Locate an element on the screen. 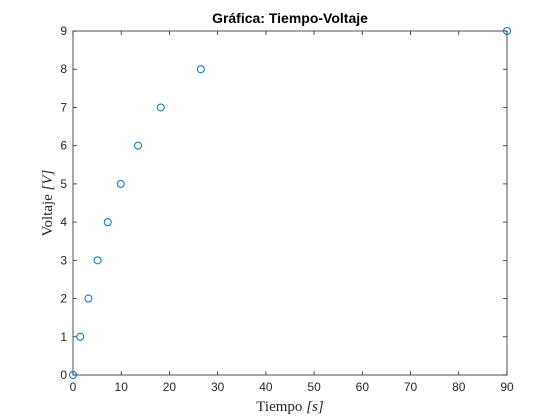 The width and height of the screenshot is (560, 420). y-axis-label: Voltaje [V] is located at coordinates (48, 202).